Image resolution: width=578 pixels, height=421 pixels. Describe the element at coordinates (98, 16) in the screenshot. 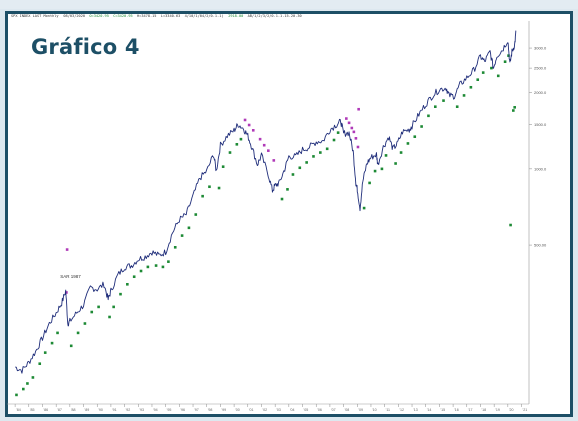

I see `header-text-2: O=3420.95` at that location.